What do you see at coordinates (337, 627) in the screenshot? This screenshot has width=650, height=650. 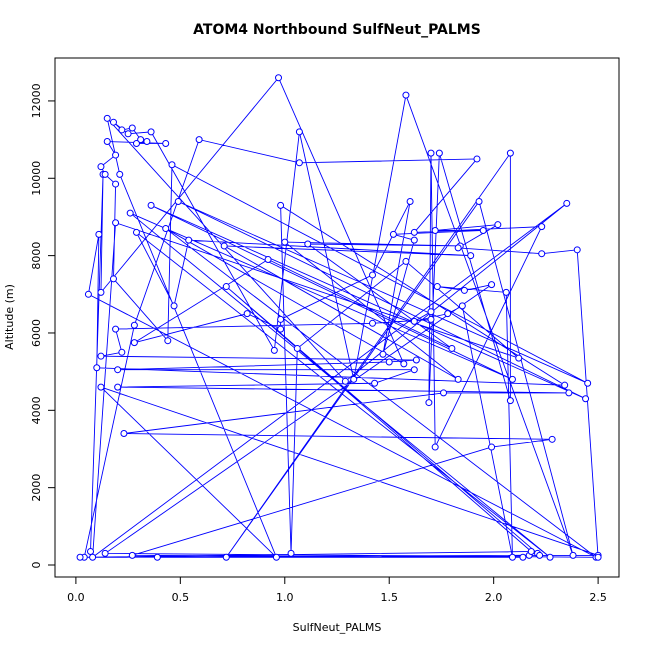 I see `x-axis-label: SulfNeut_PALMS` at bounding box center [337, 627].